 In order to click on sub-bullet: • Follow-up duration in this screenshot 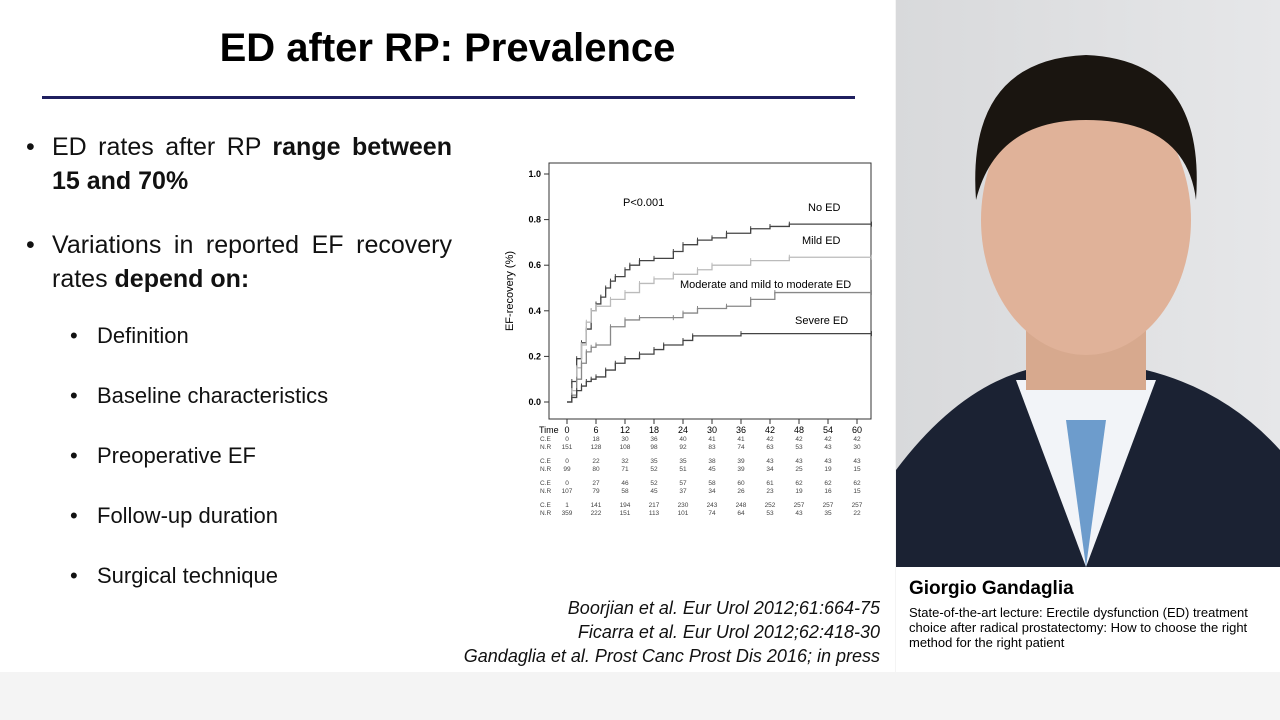, I will do `click(174, 515)`.